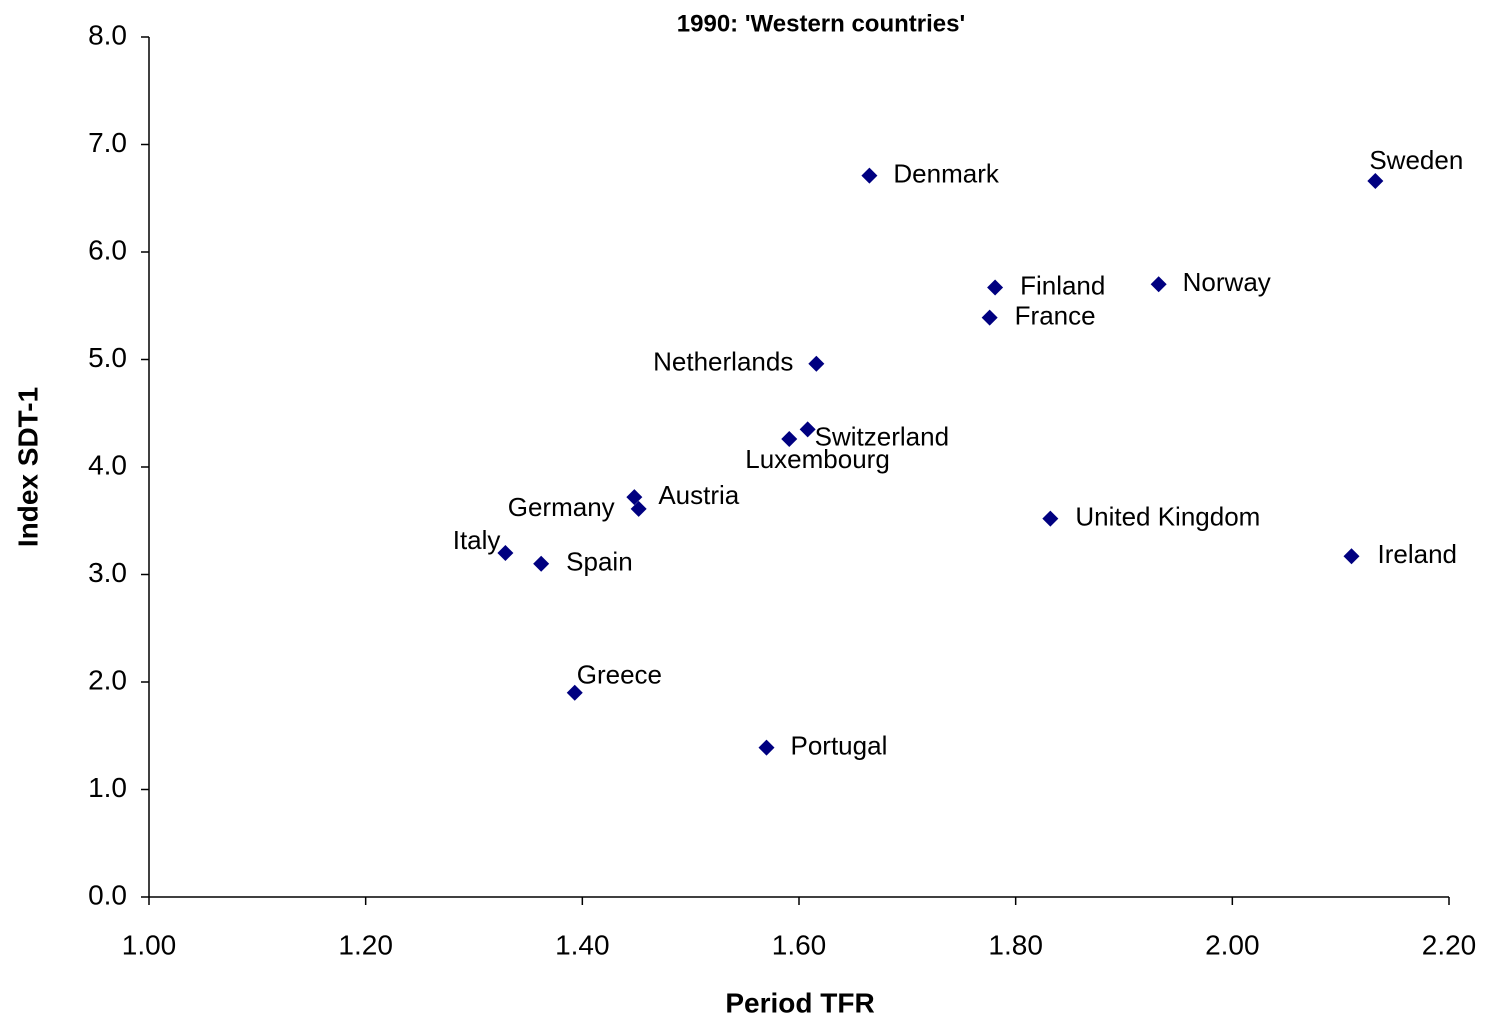 This screenshot has height=1021, width=1493. I want to click on point-label: Luxembourg, so click(817, 459).